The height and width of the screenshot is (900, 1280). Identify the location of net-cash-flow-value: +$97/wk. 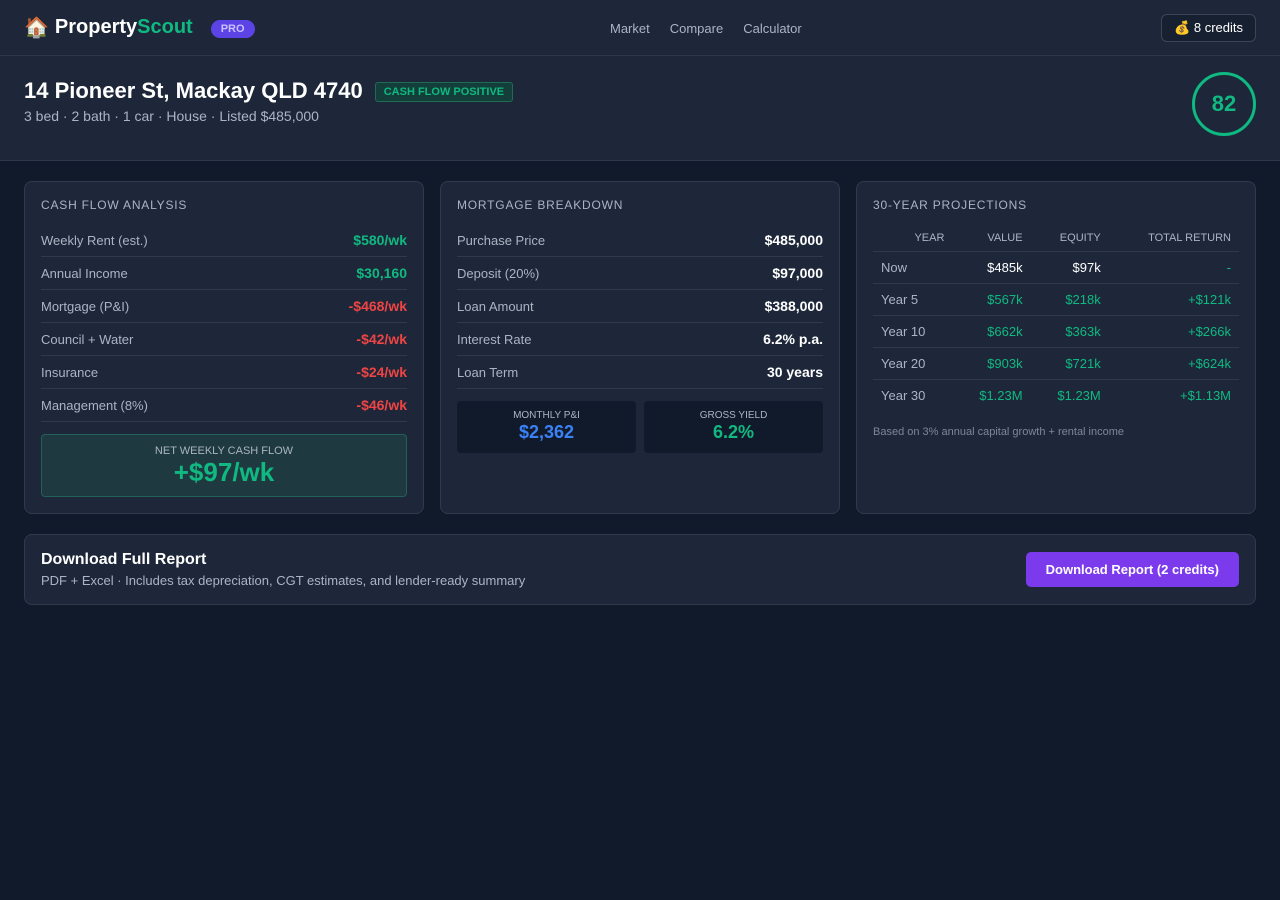
(224, 472).